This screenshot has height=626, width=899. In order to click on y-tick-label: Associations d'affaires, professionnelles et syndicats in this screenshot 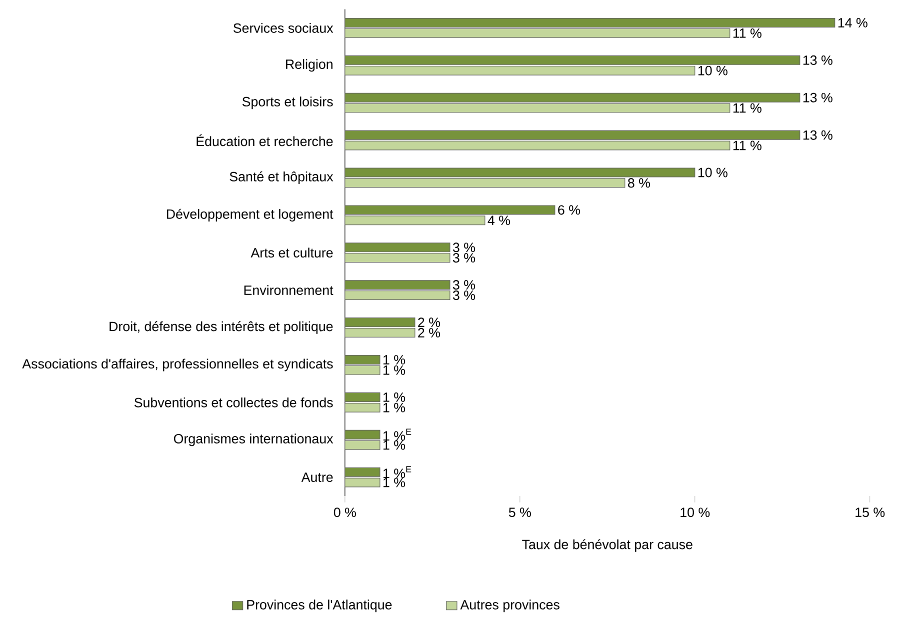, I will do `click(177, 364)`.